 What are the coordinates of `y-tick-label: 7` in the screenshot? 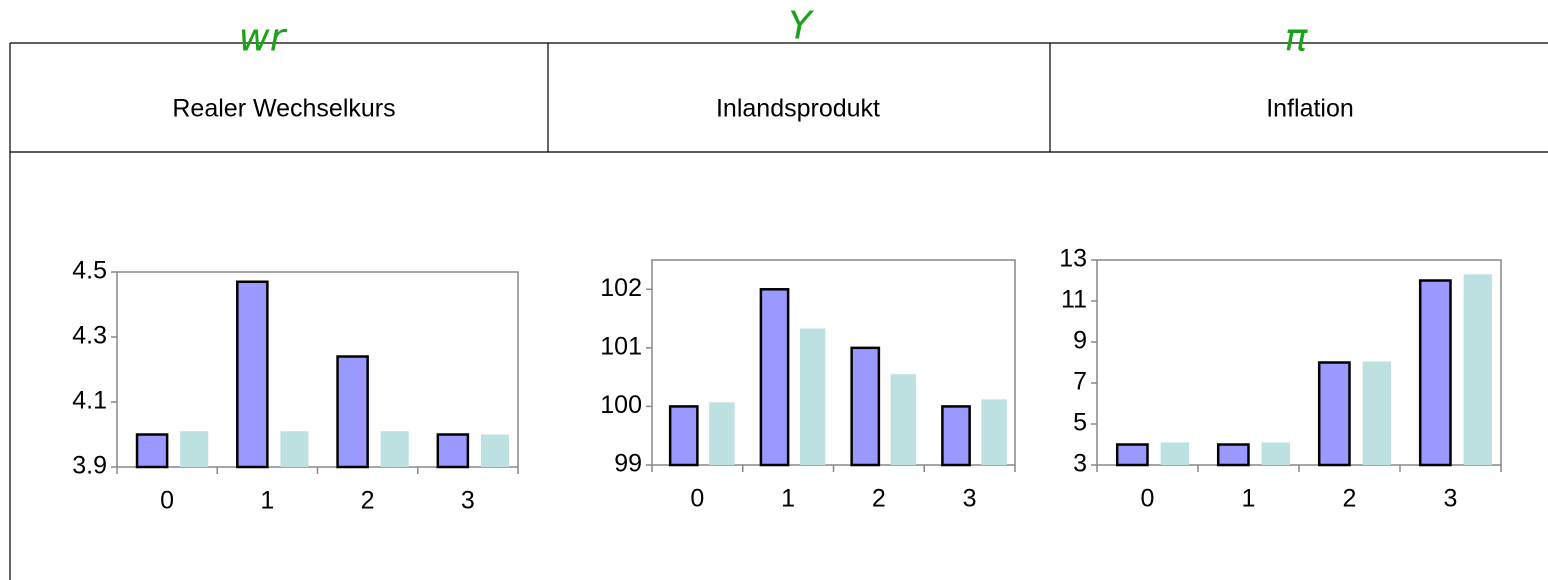 It's located at (1080, 382).